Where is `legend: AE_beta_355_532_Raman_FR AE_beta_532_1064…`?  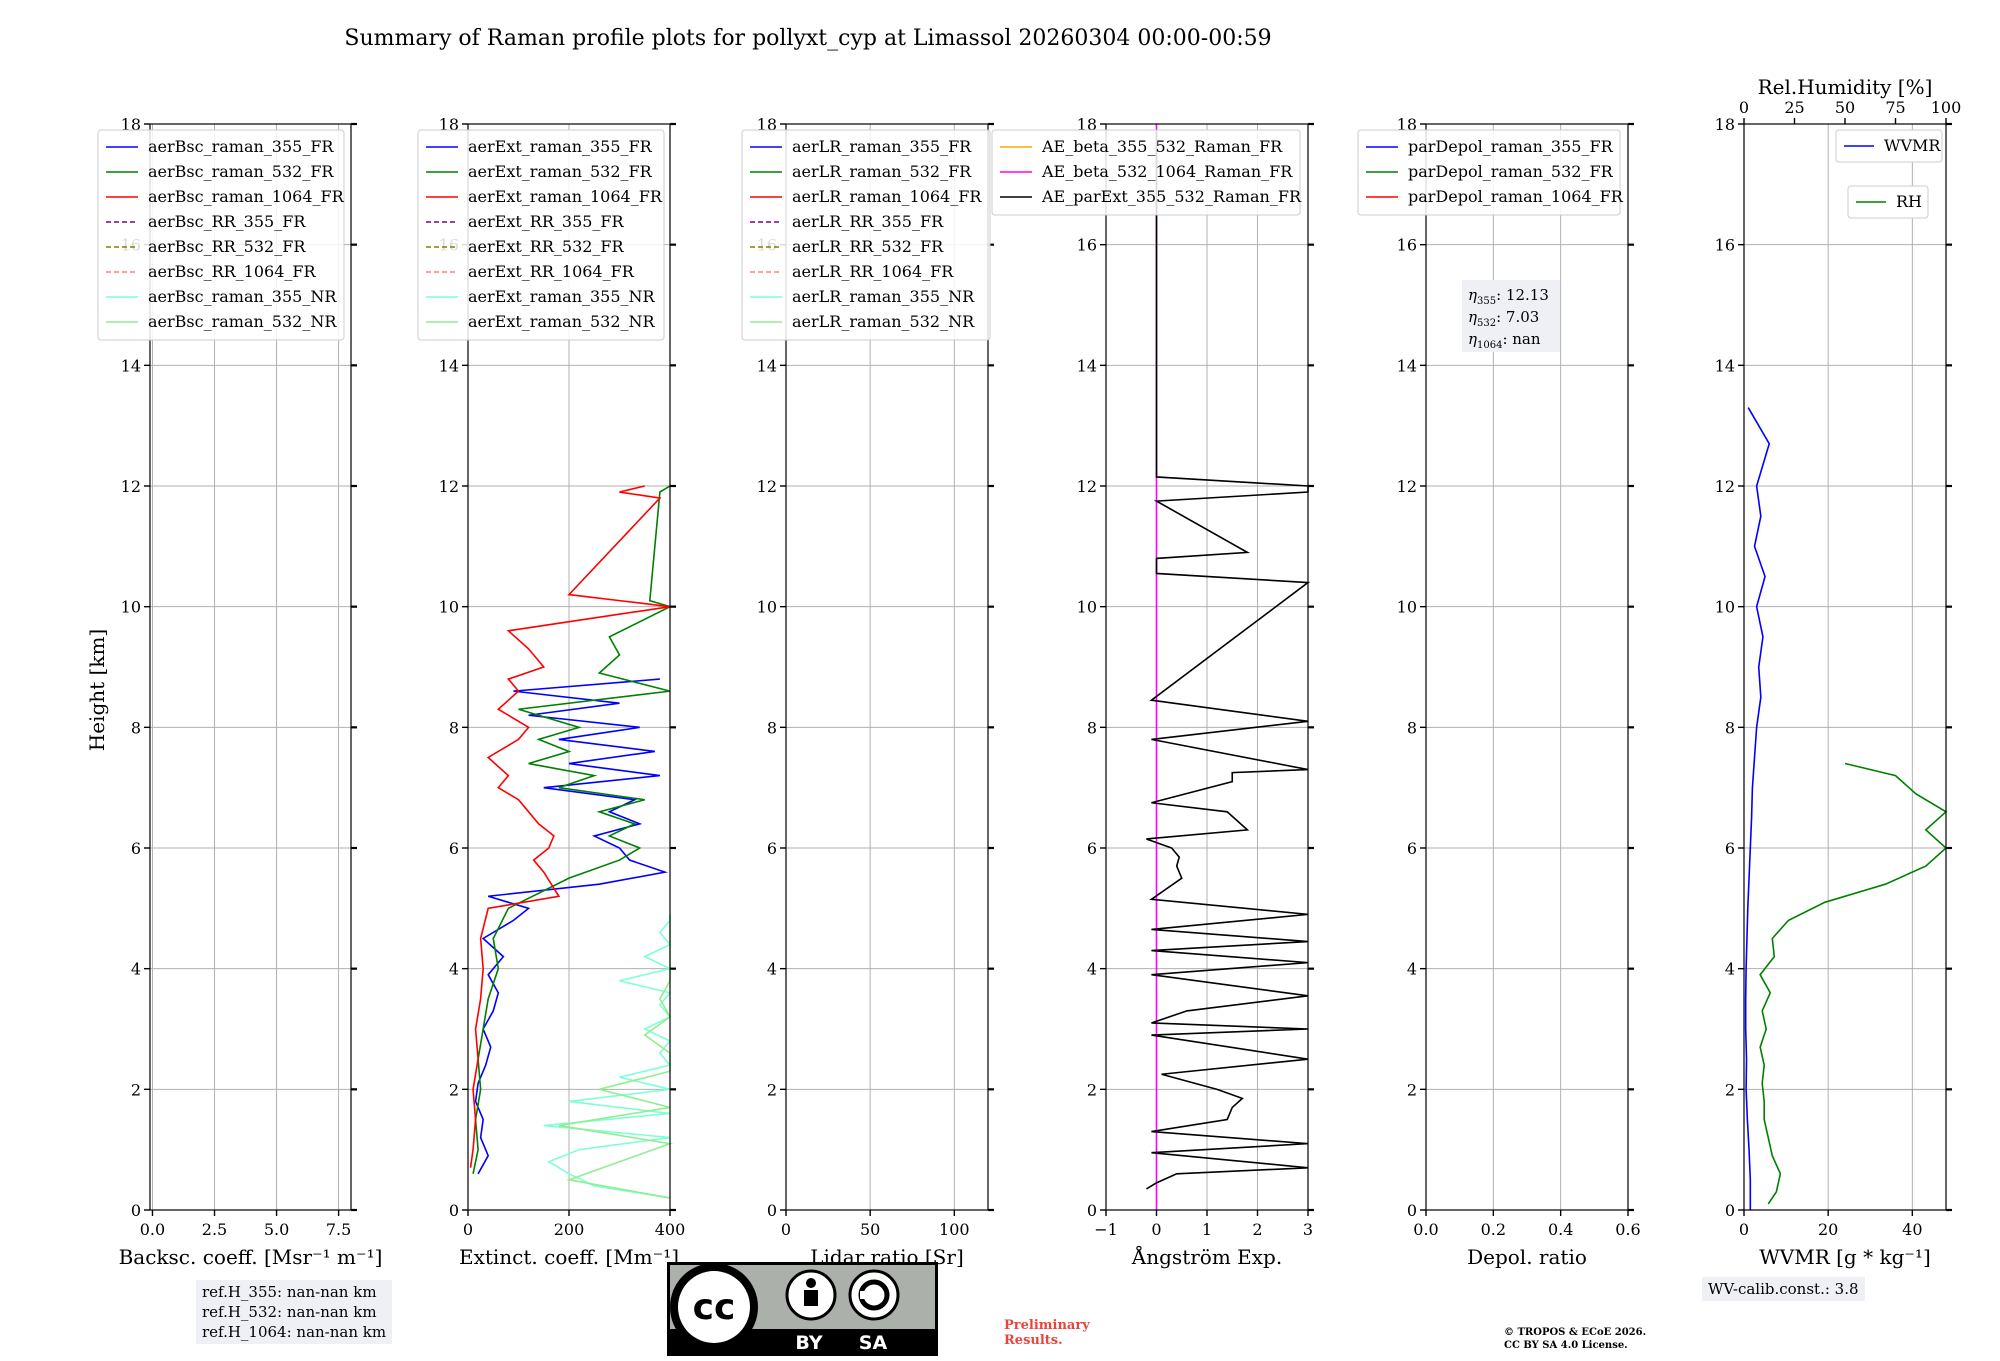 legend: AE_beta_355_532_Raman_FR AE_beta_532_1064… is located at coordinates (1146, 172).